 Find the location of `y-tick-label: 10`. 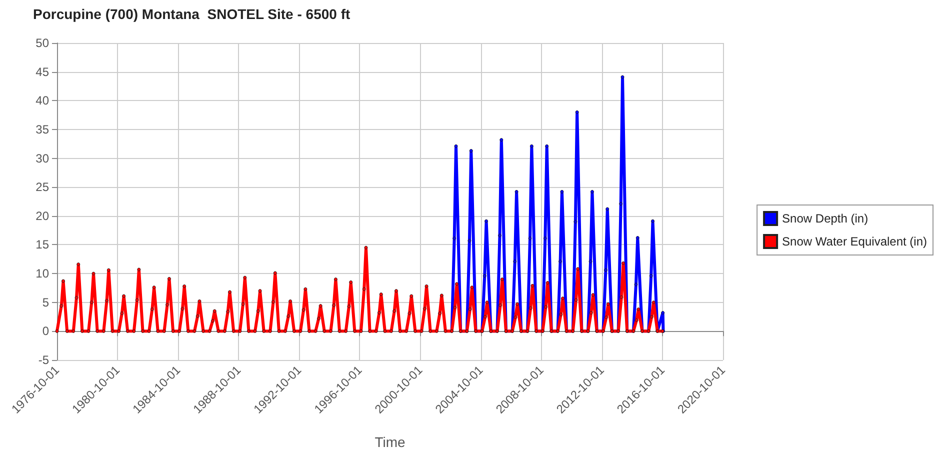

y-tick-label: 10 is located at coordinates (43, 273).